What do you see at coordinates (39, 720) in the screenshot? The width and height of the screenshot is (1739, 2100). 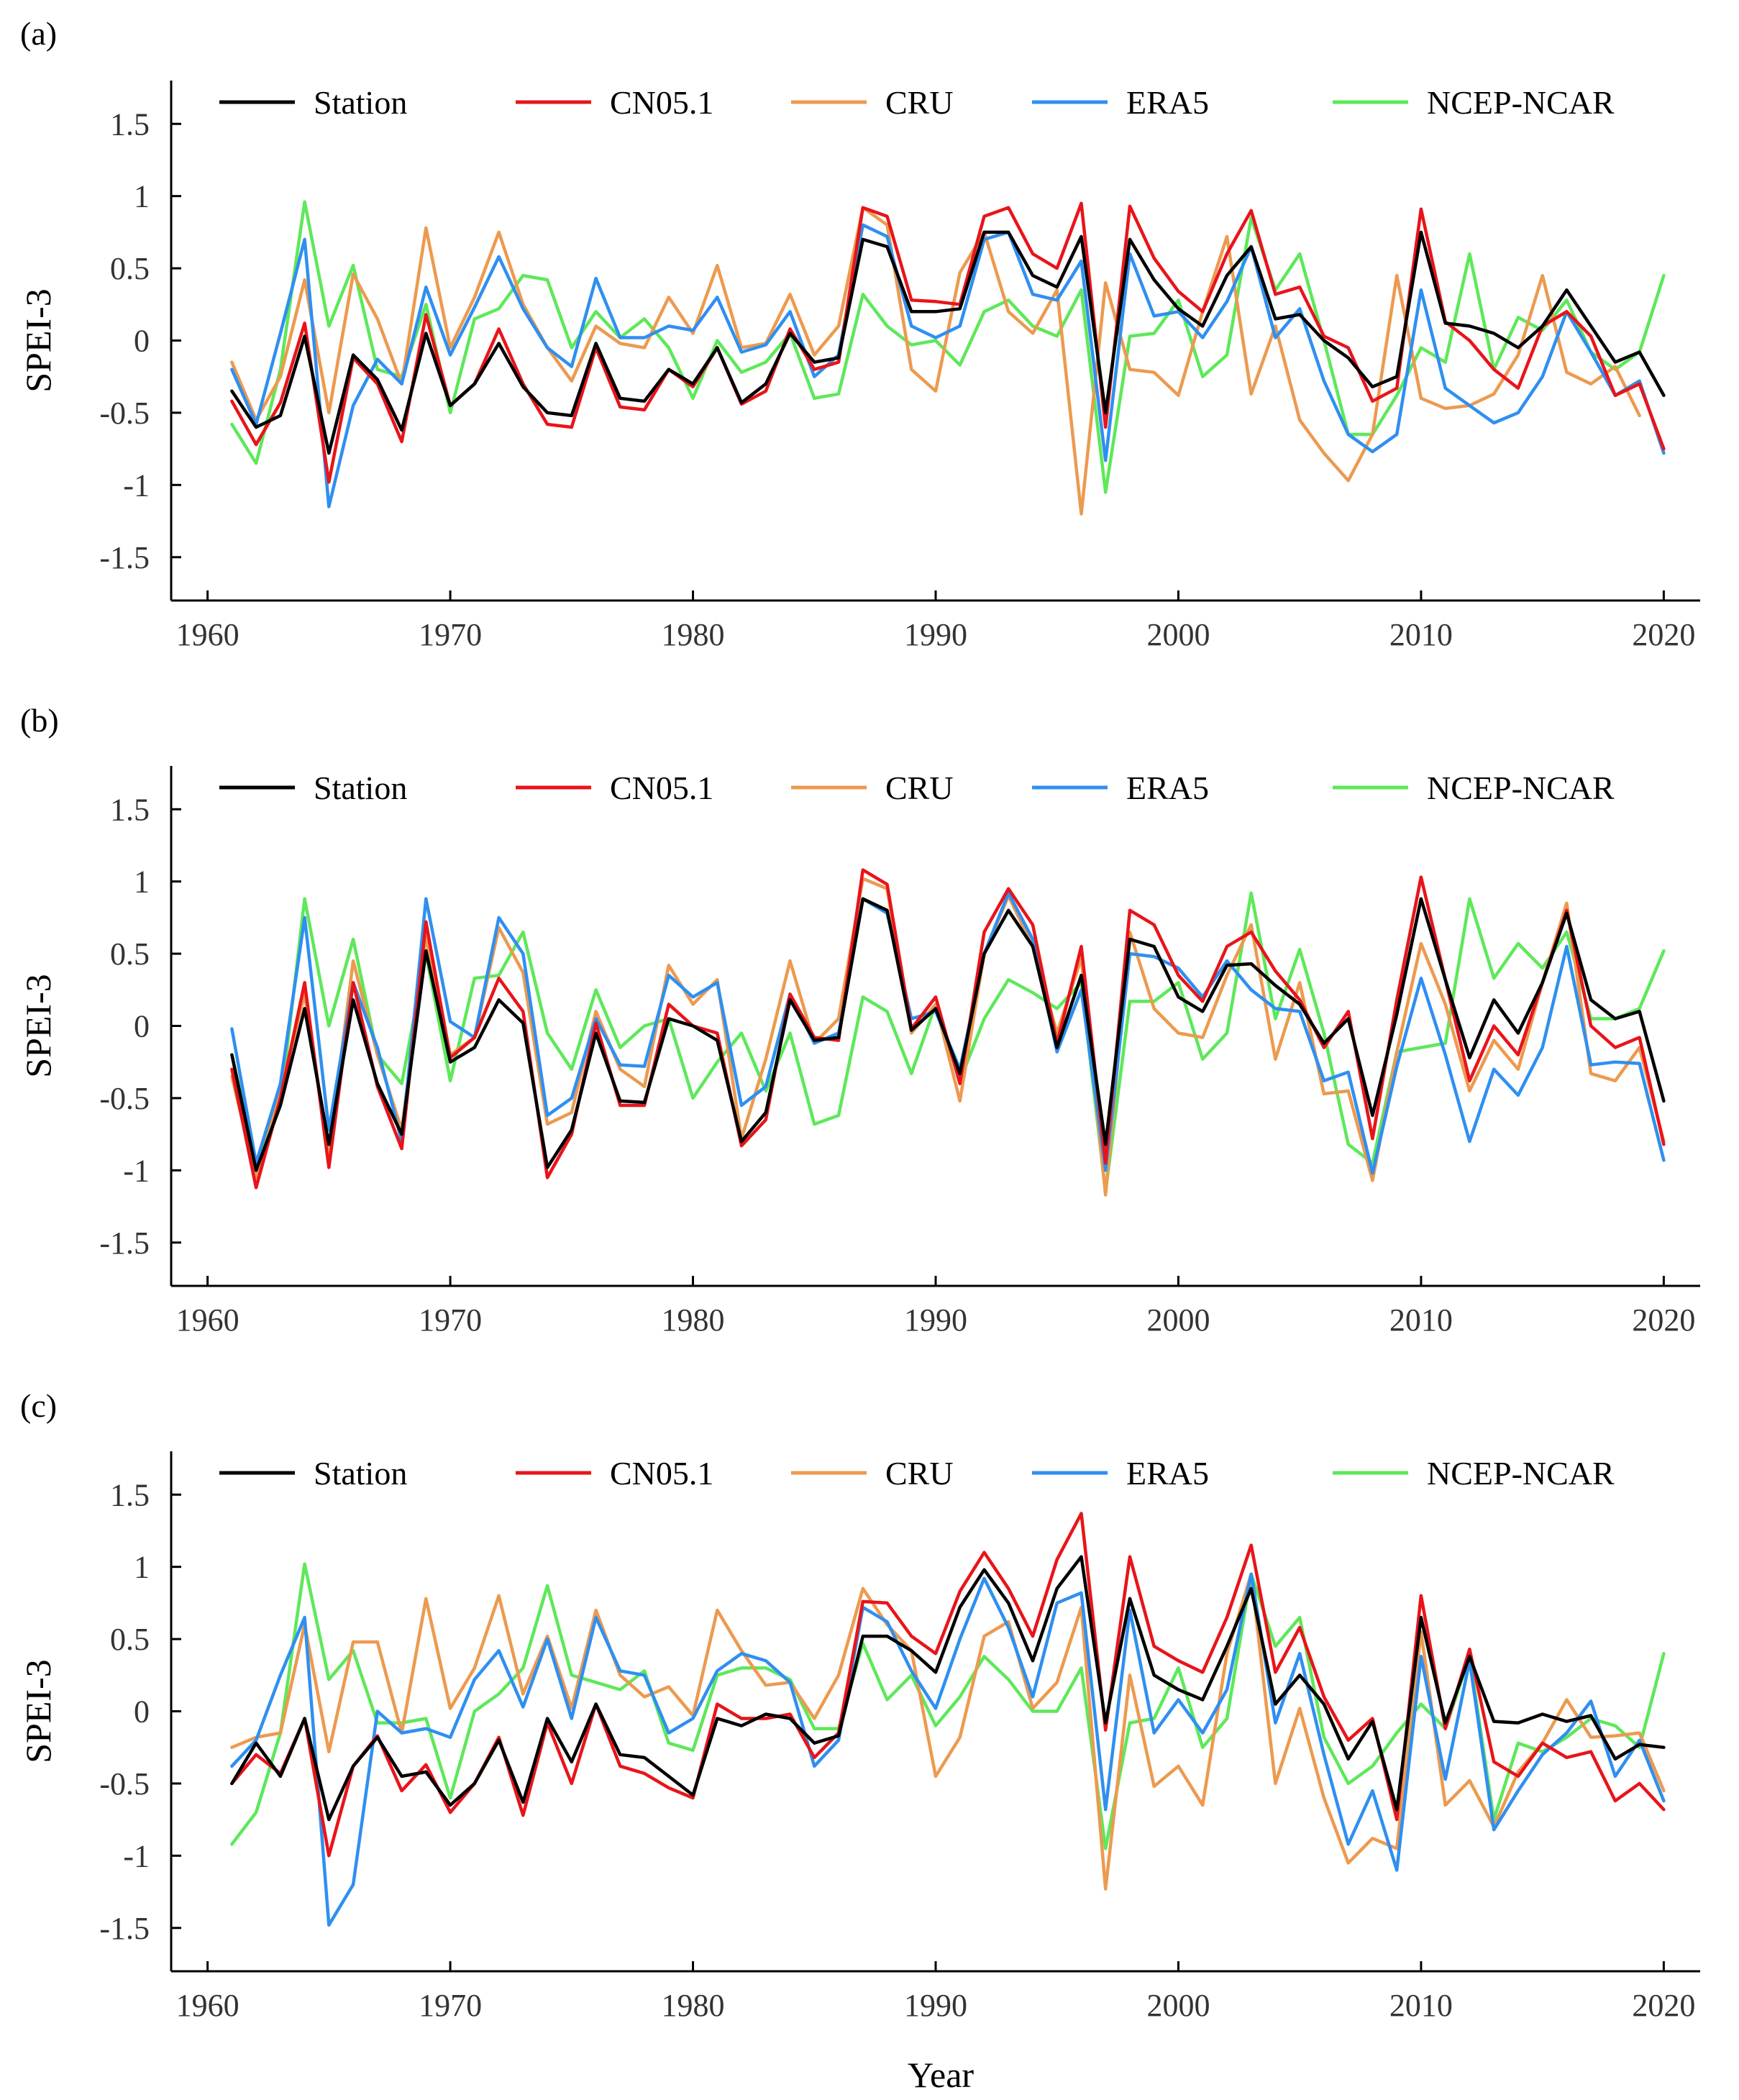 I see `panel-label: (b)` at bounding box center [39, 720].